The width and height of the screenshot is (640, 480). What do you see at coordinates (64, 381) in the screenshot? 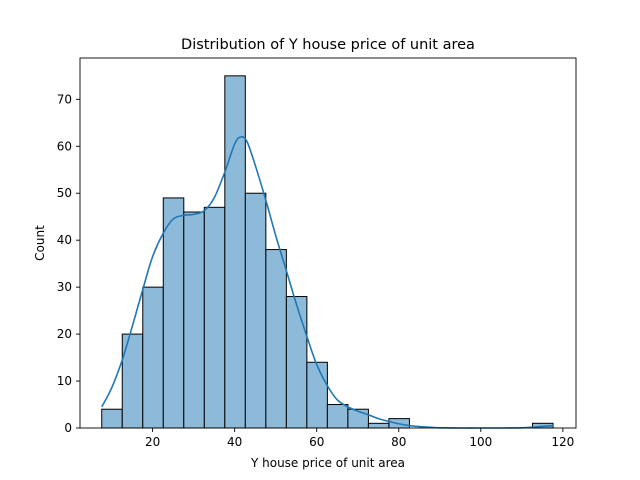
I see `y-tick-label: 10` at bounding box center [64, 381].